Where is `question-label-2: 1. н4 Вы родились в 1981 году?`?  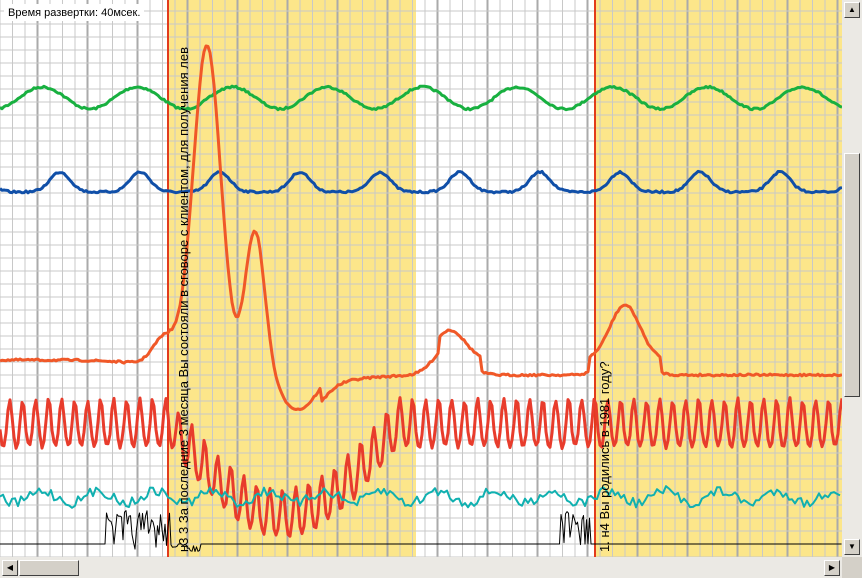 question-label-2: 1. н4 Вы родились в 1981 году? is located at coordinates (604, 456).